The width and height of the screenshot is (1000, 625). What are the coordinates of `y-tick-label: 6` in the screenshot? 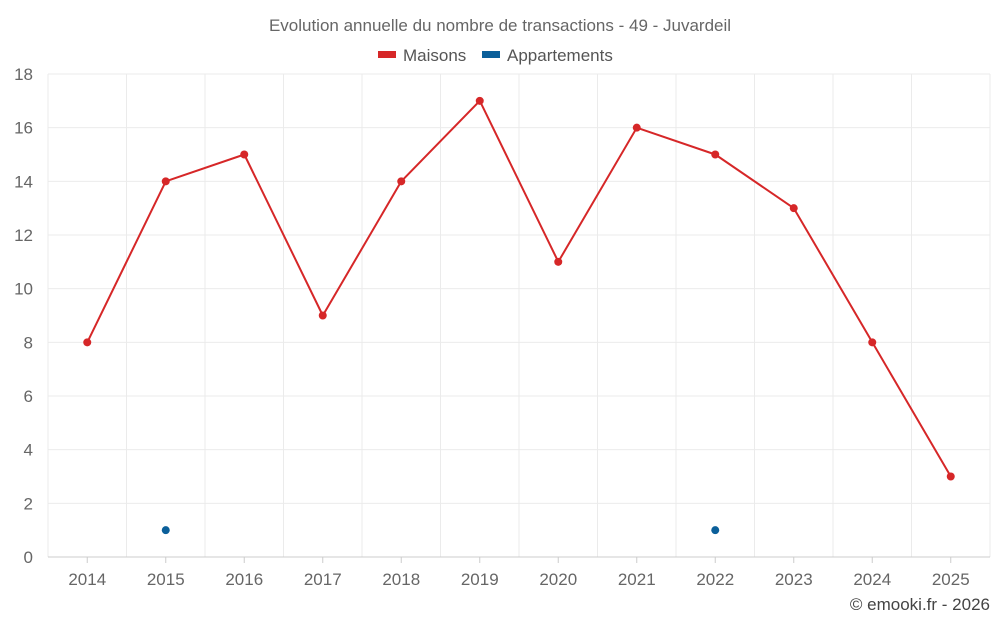 It's located at (28, 396).